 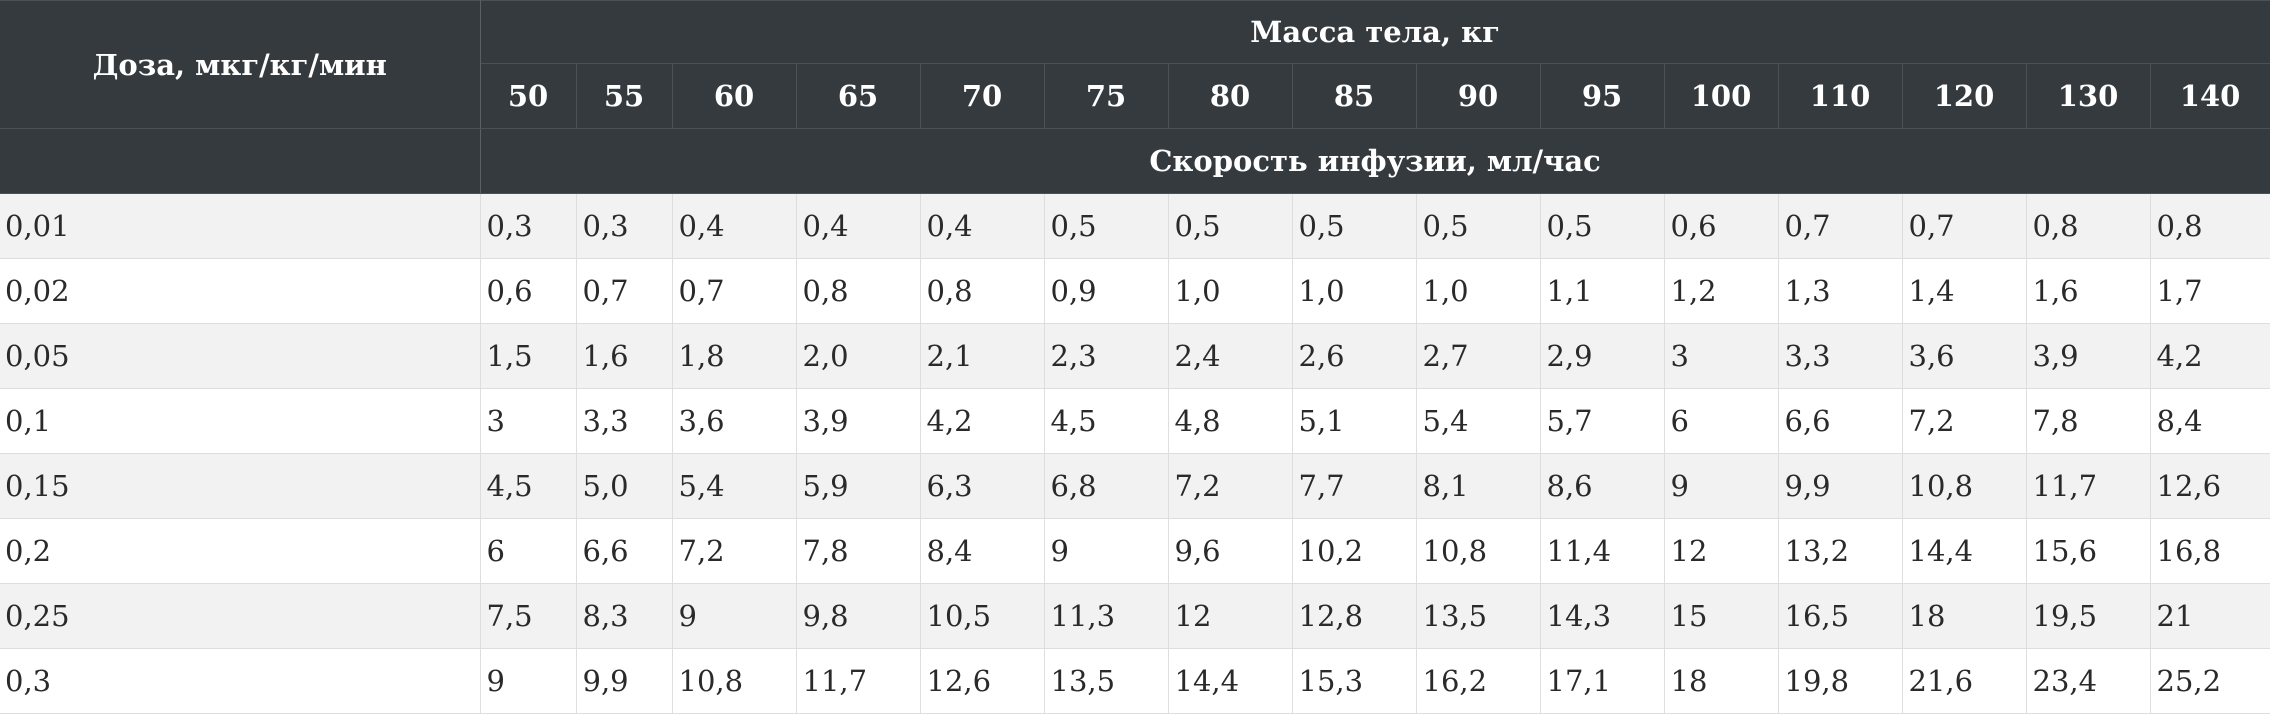 I want to click on rate-cell: 9,9, so click(x=1840, y=486).